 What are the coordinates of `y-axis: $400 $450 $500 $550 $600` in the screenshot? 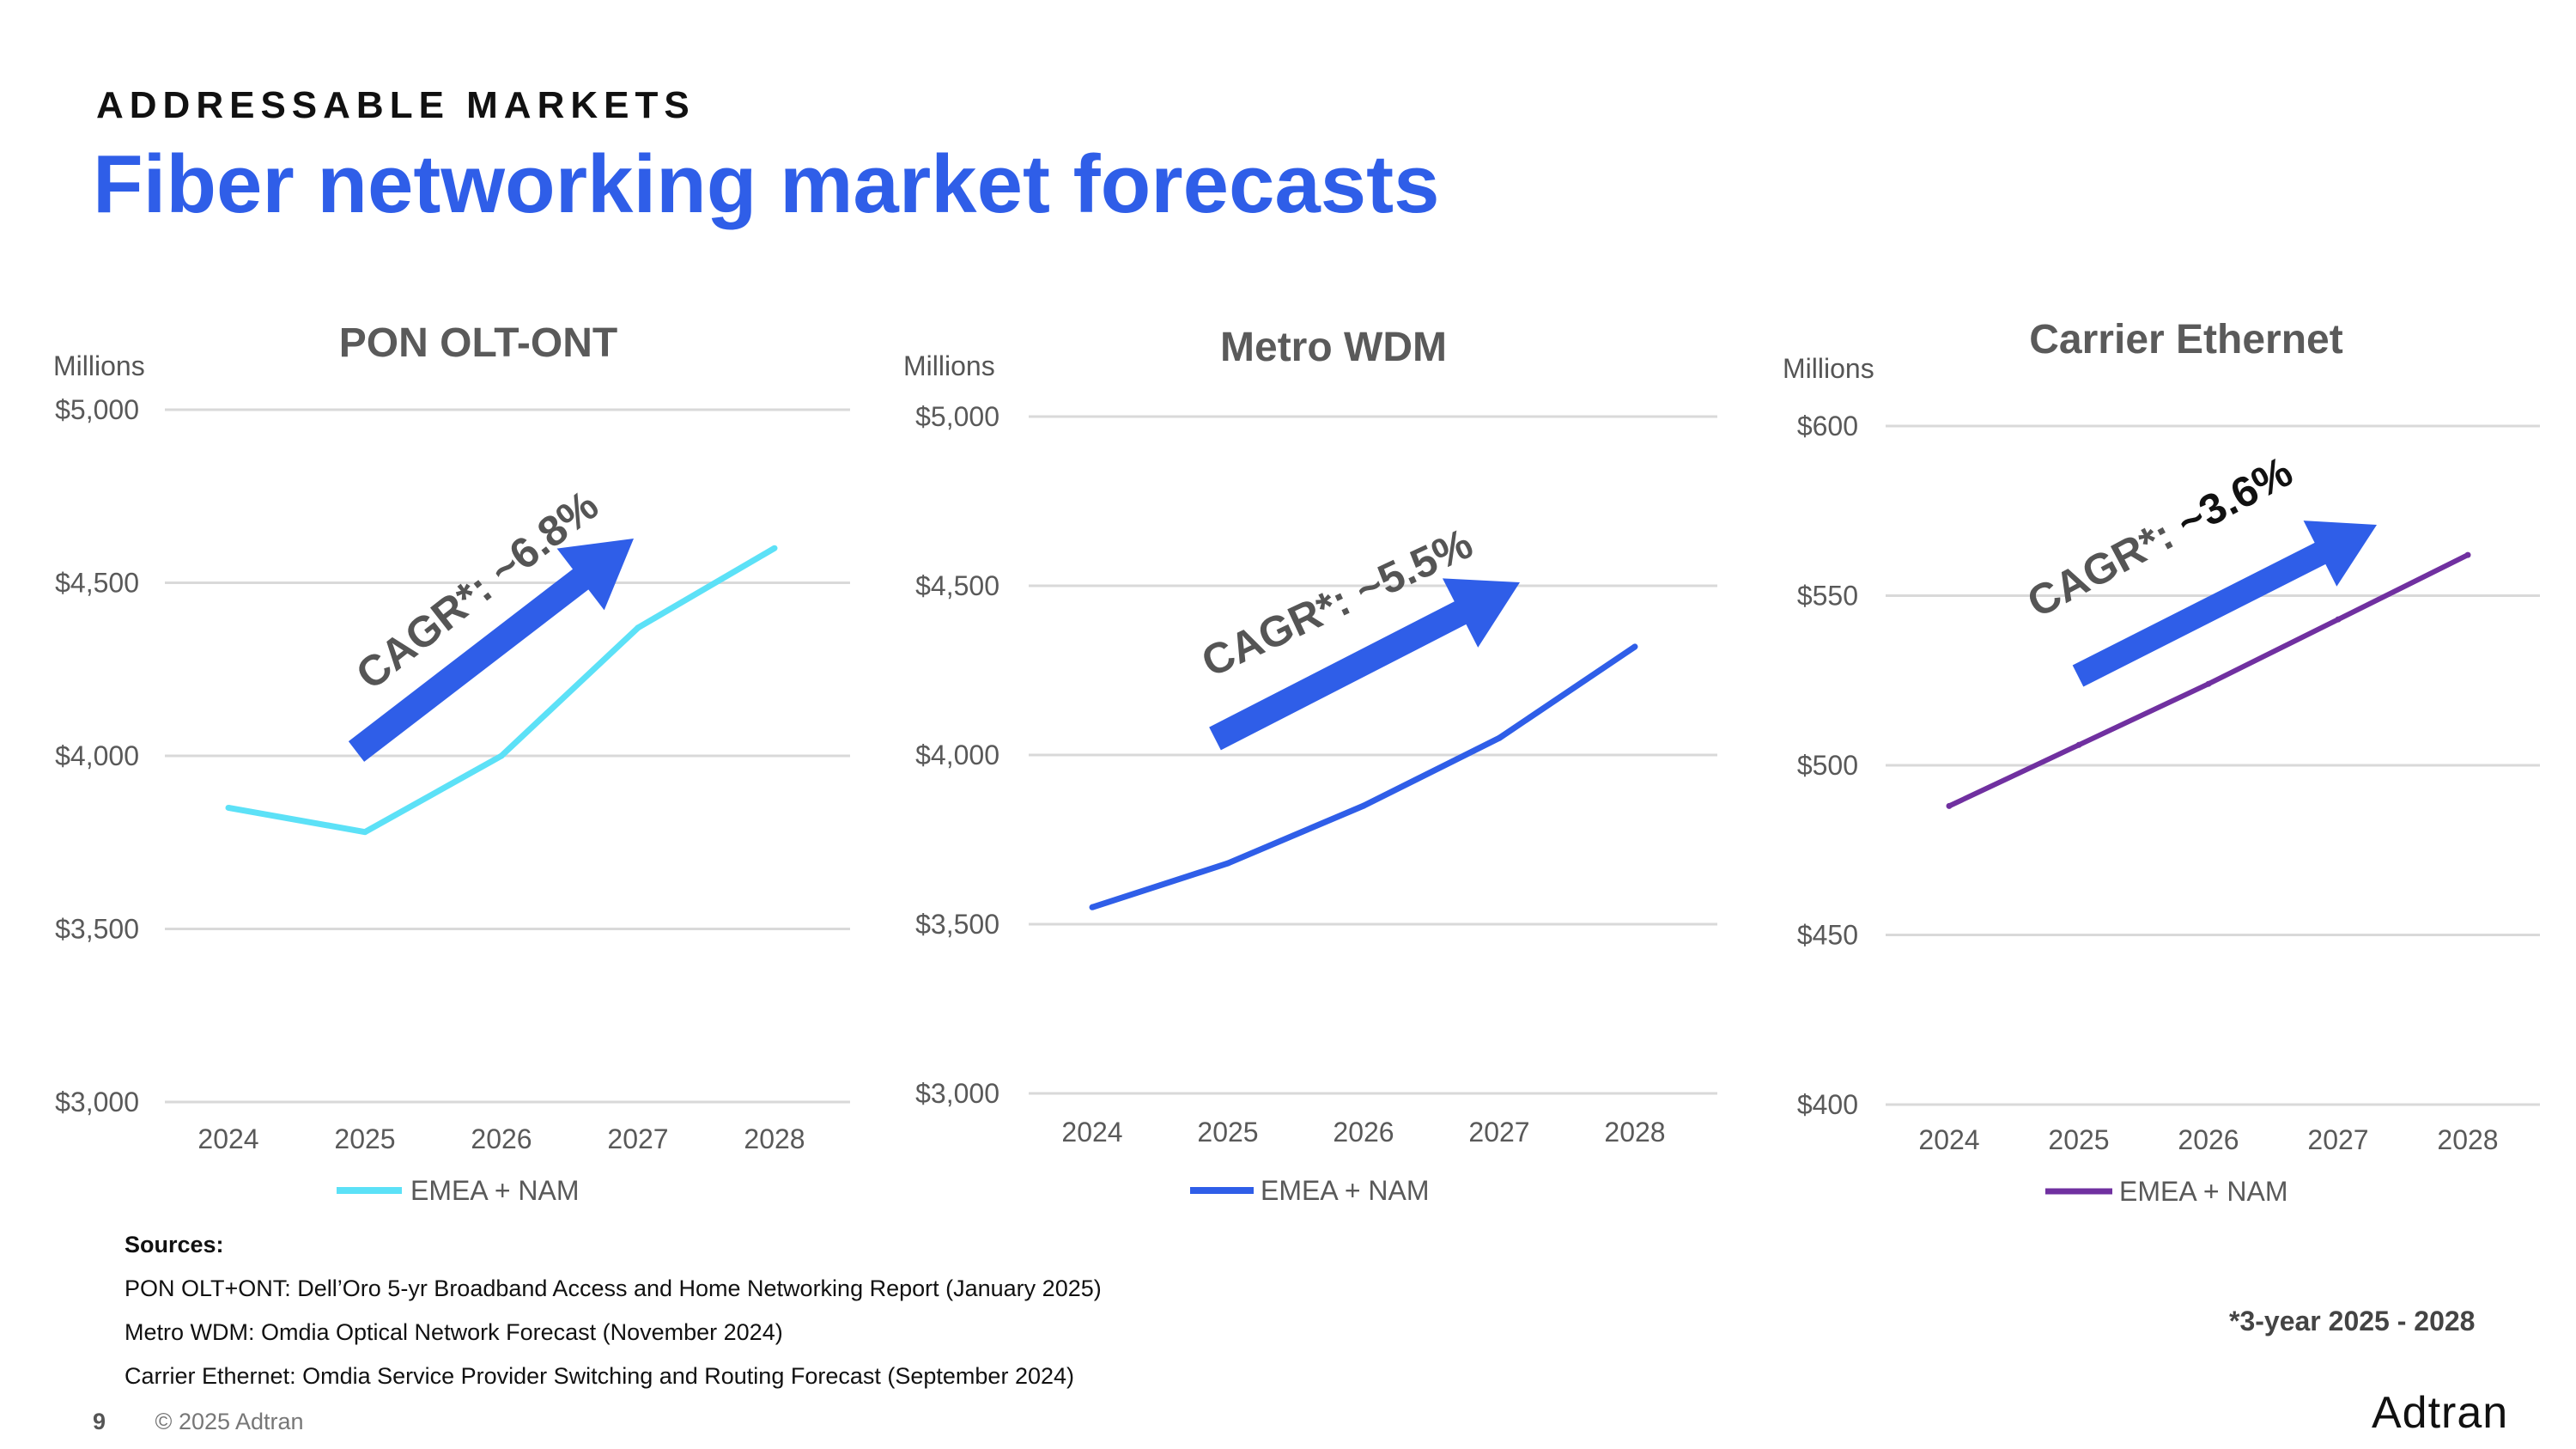 It's located at (1828, 765).